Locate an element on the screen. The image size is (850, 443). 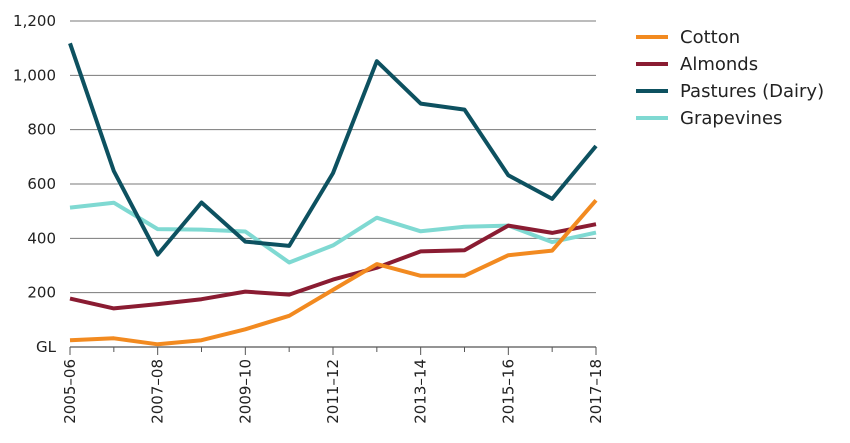
y-tick-label: 200 is located at coordinates (41, 293).